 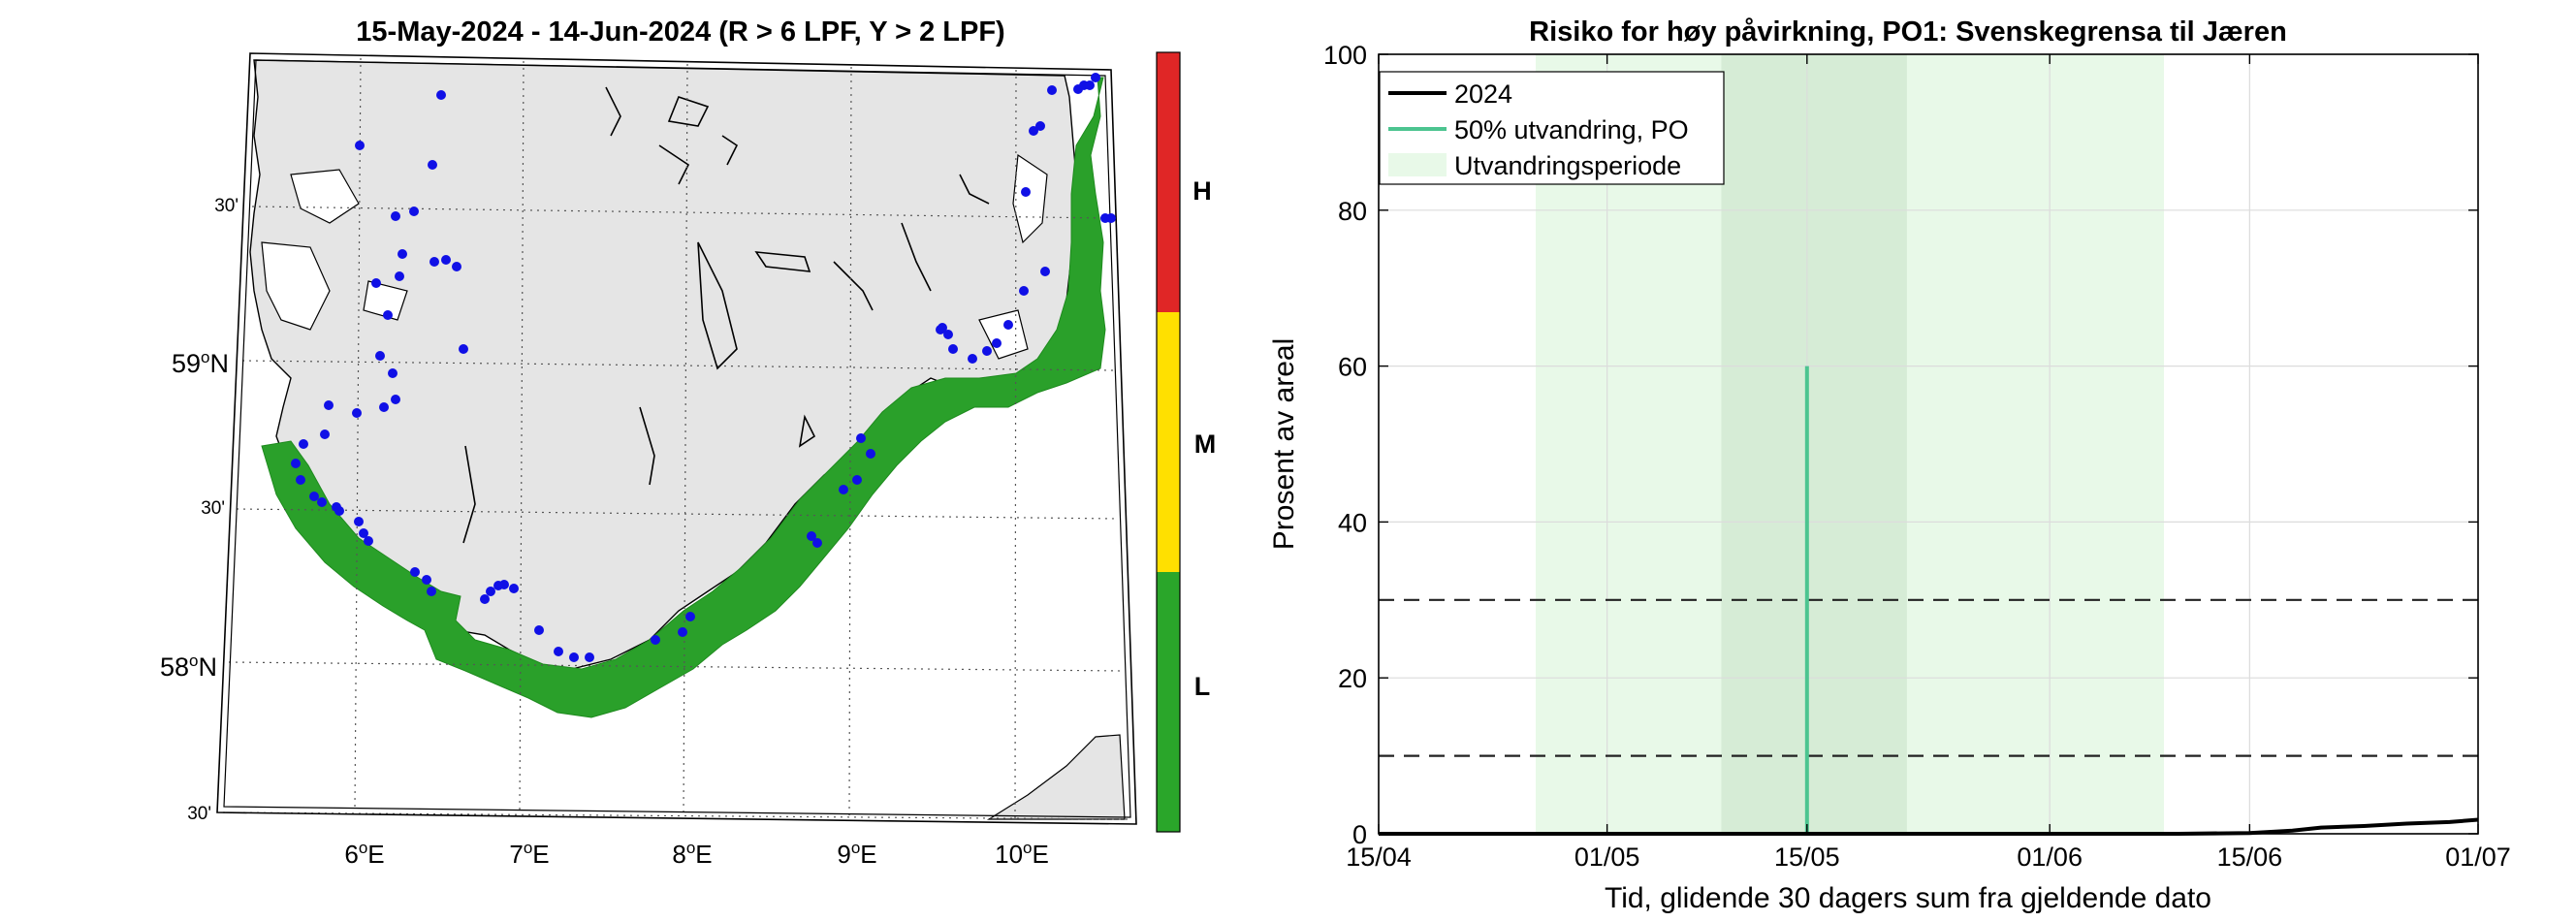 What do you see at coordinates (1379, 857) in the screenshot?
I see `x-tick-label: 15/04` at bounding box center [1379, 857].